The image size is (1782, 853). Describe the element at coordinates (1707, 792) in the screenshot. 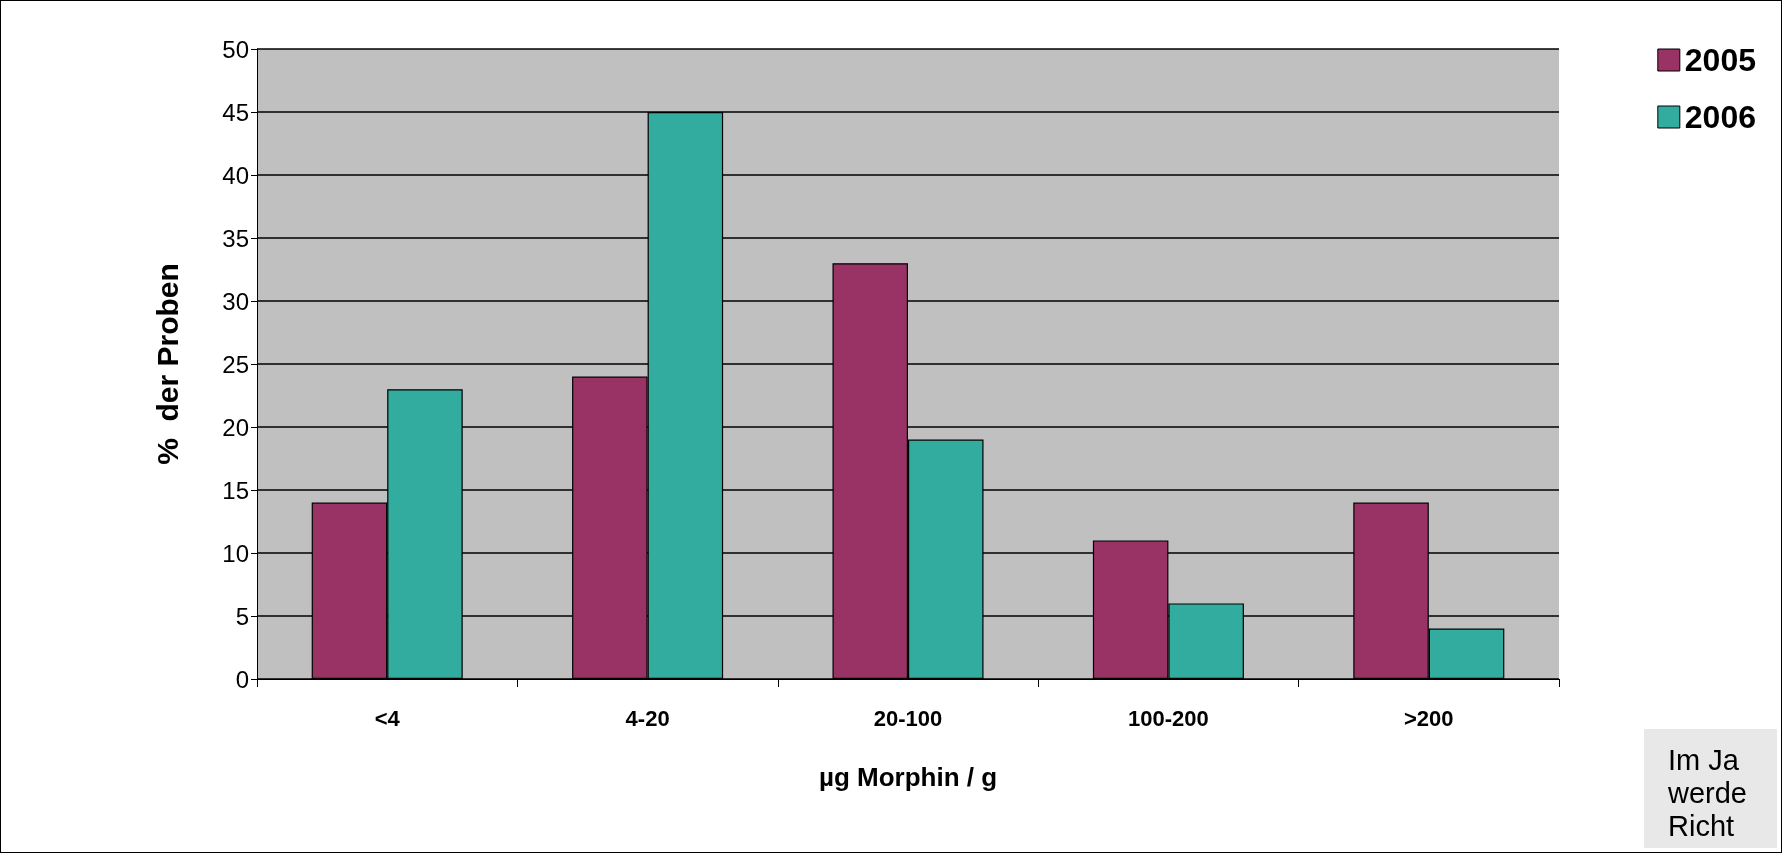

I see `text: Im Ja werde Richt` at that location.